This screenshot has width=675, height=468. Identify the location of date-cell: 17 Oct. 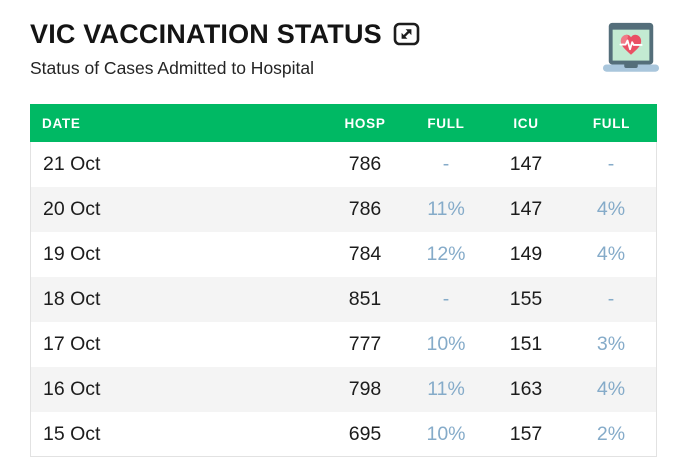
(177, 344).